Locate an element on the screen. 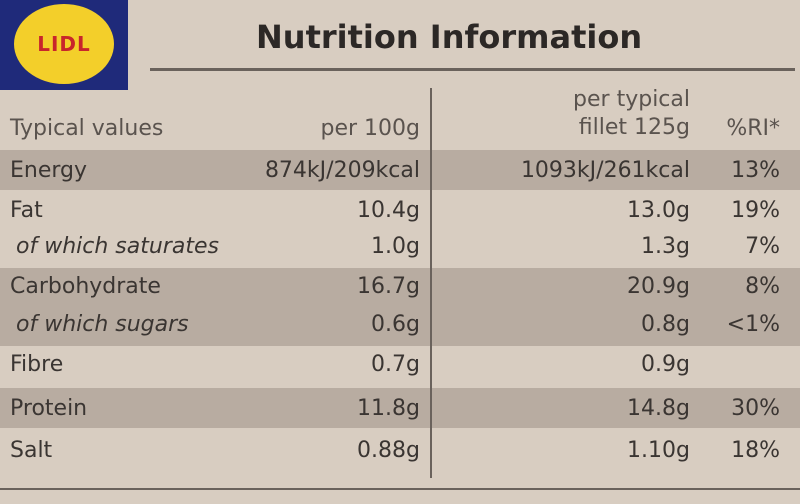  row-label: of which saturates is located at coordinates (117, 246).